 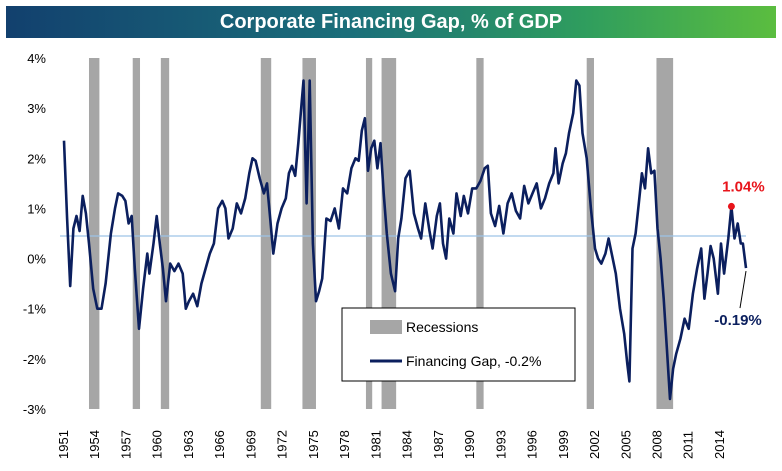 What do you see at coordinates (442, 327) in the screenshot?
I see `legend-label-recessions: Recessions` at bounding box center [442, 327].